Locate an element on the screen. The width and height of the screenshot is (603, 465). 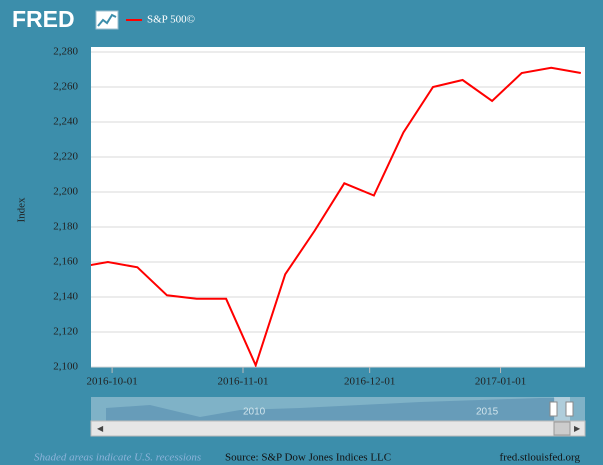
x-tick-label: 2016-12-01 is located at coordinates (369, 382).